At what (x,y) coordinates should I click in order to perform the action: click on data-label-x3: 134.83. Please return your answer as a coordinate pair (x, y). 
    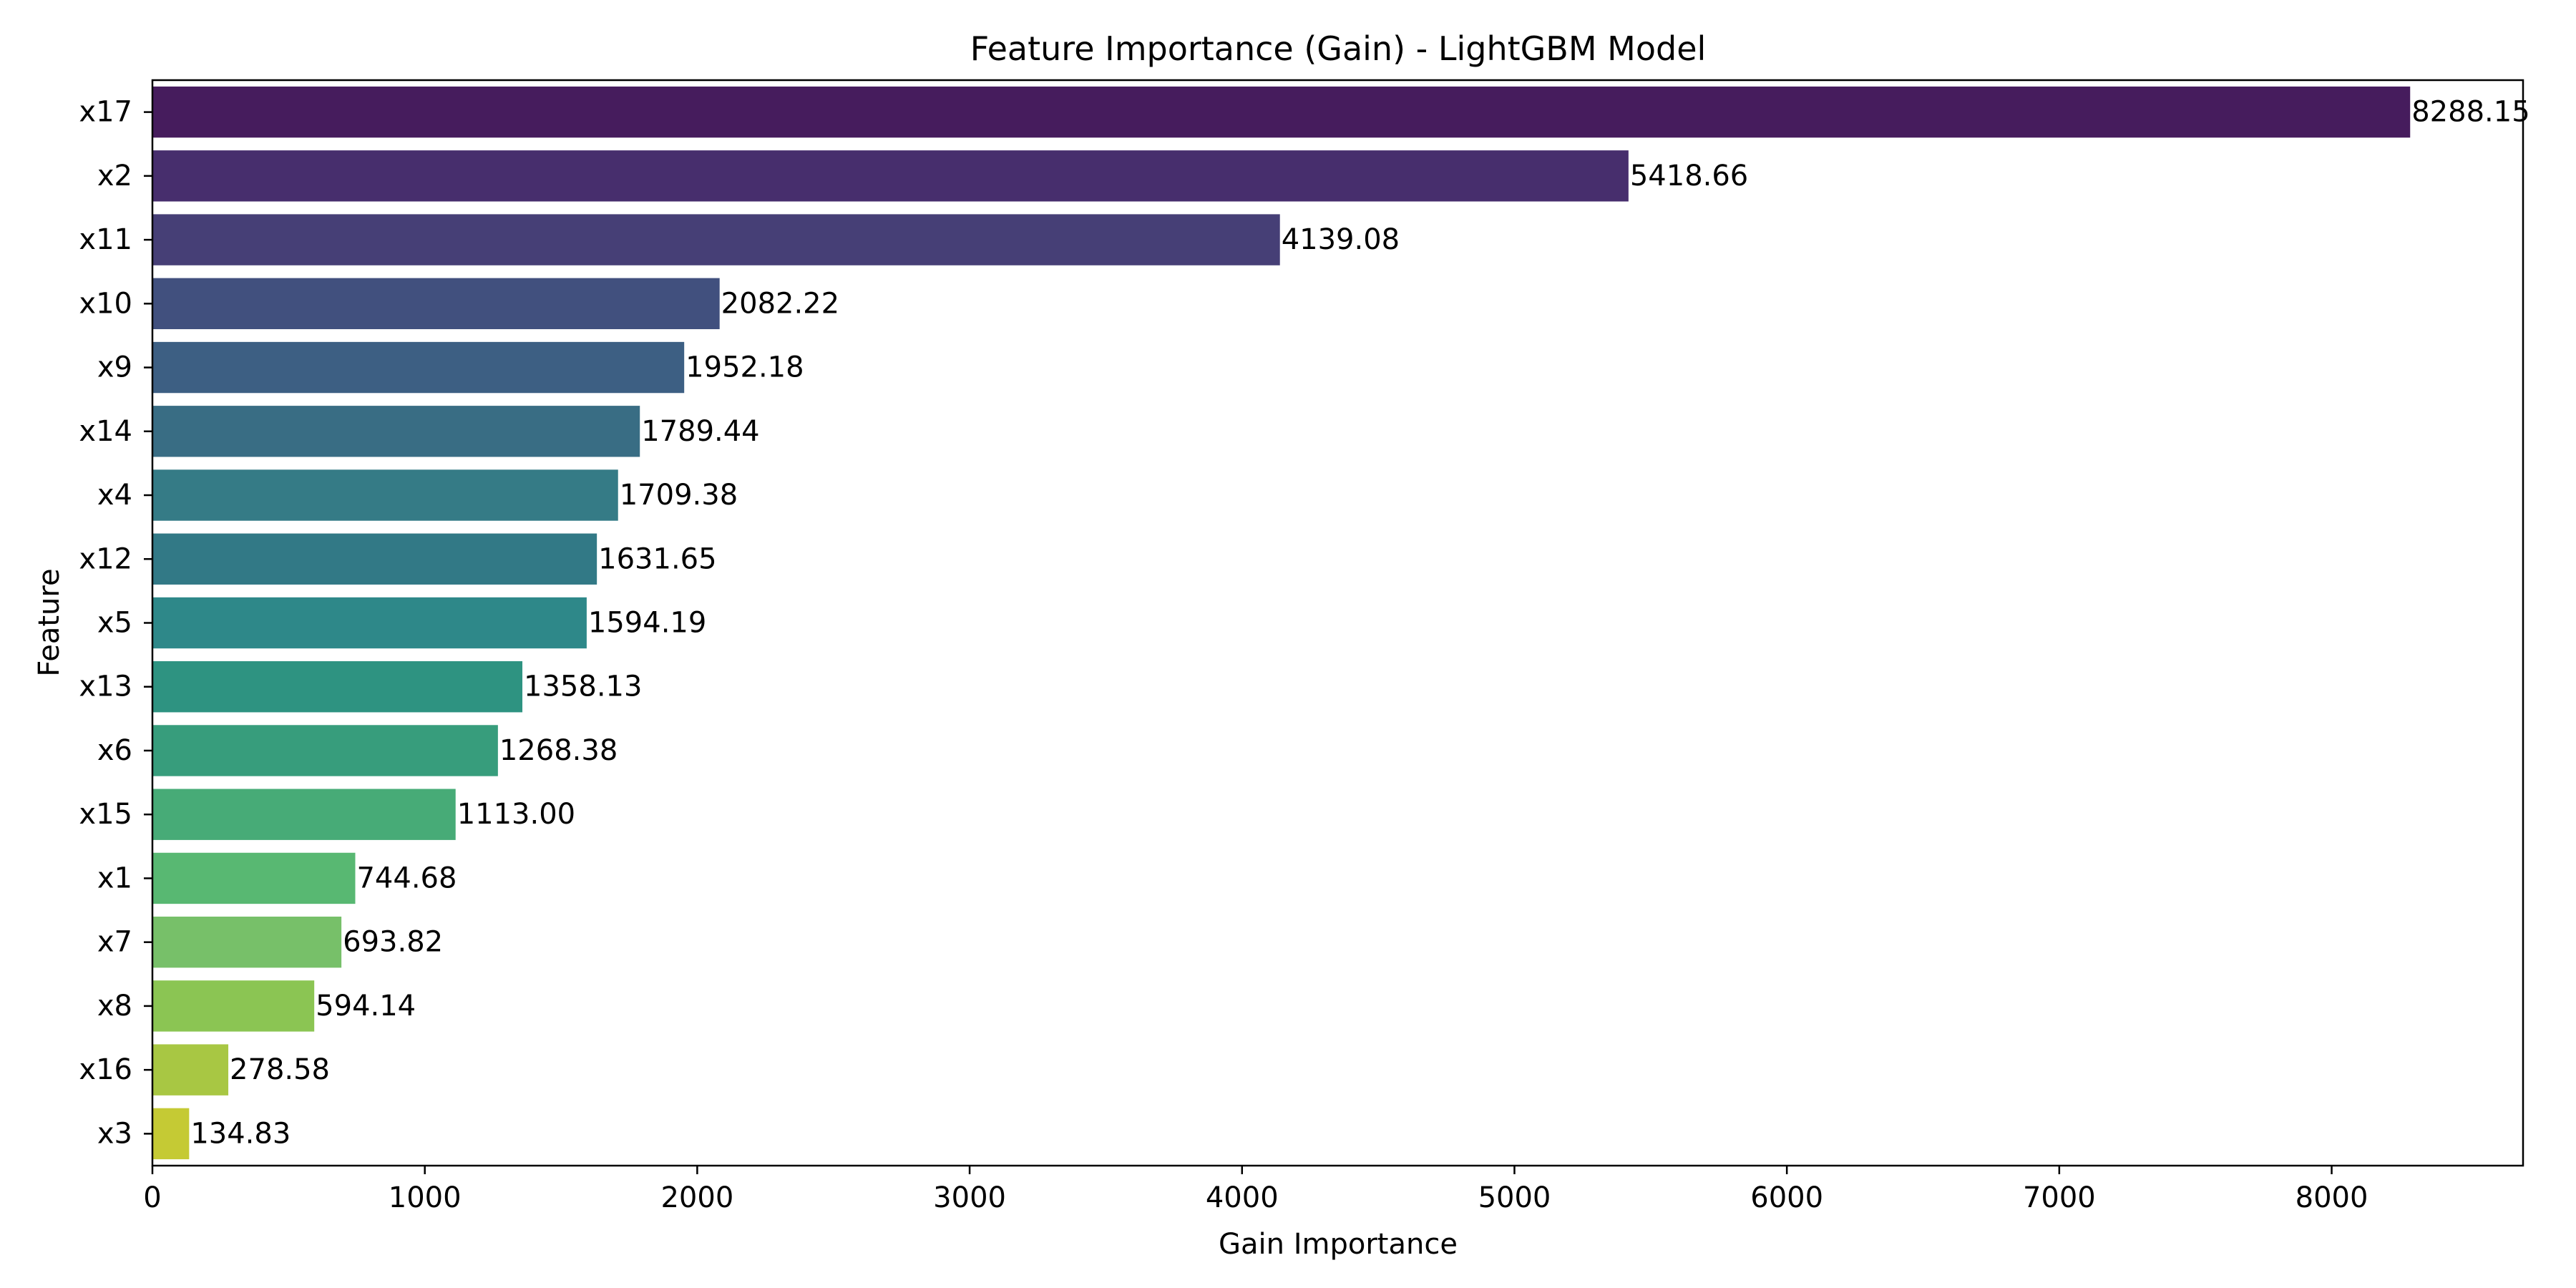
    Looking at the image, I should click on (240, 1133).